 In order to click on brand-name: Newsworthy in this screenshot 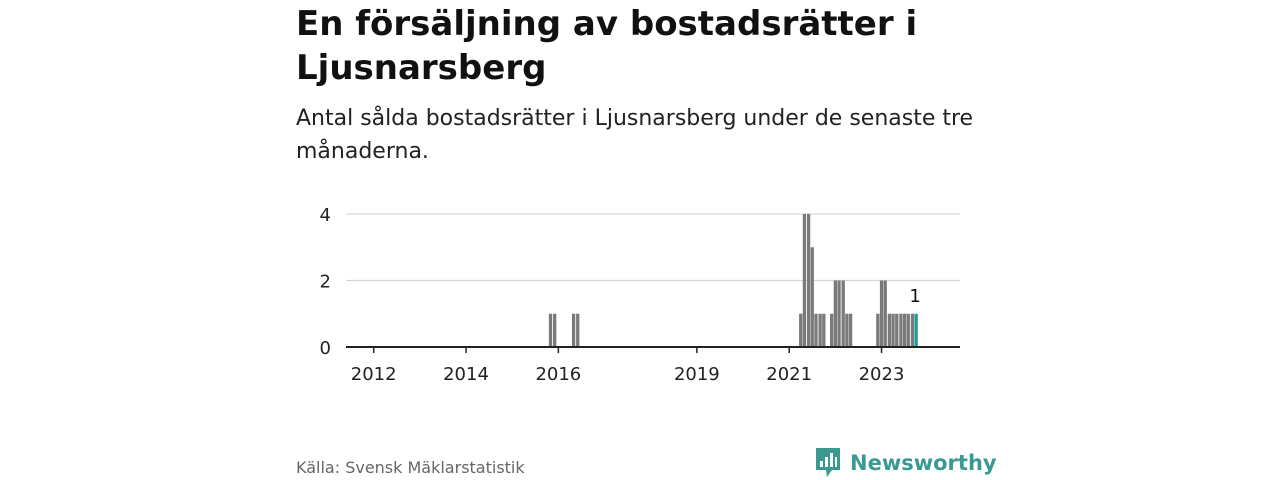, I will do `click(923, 463)`.